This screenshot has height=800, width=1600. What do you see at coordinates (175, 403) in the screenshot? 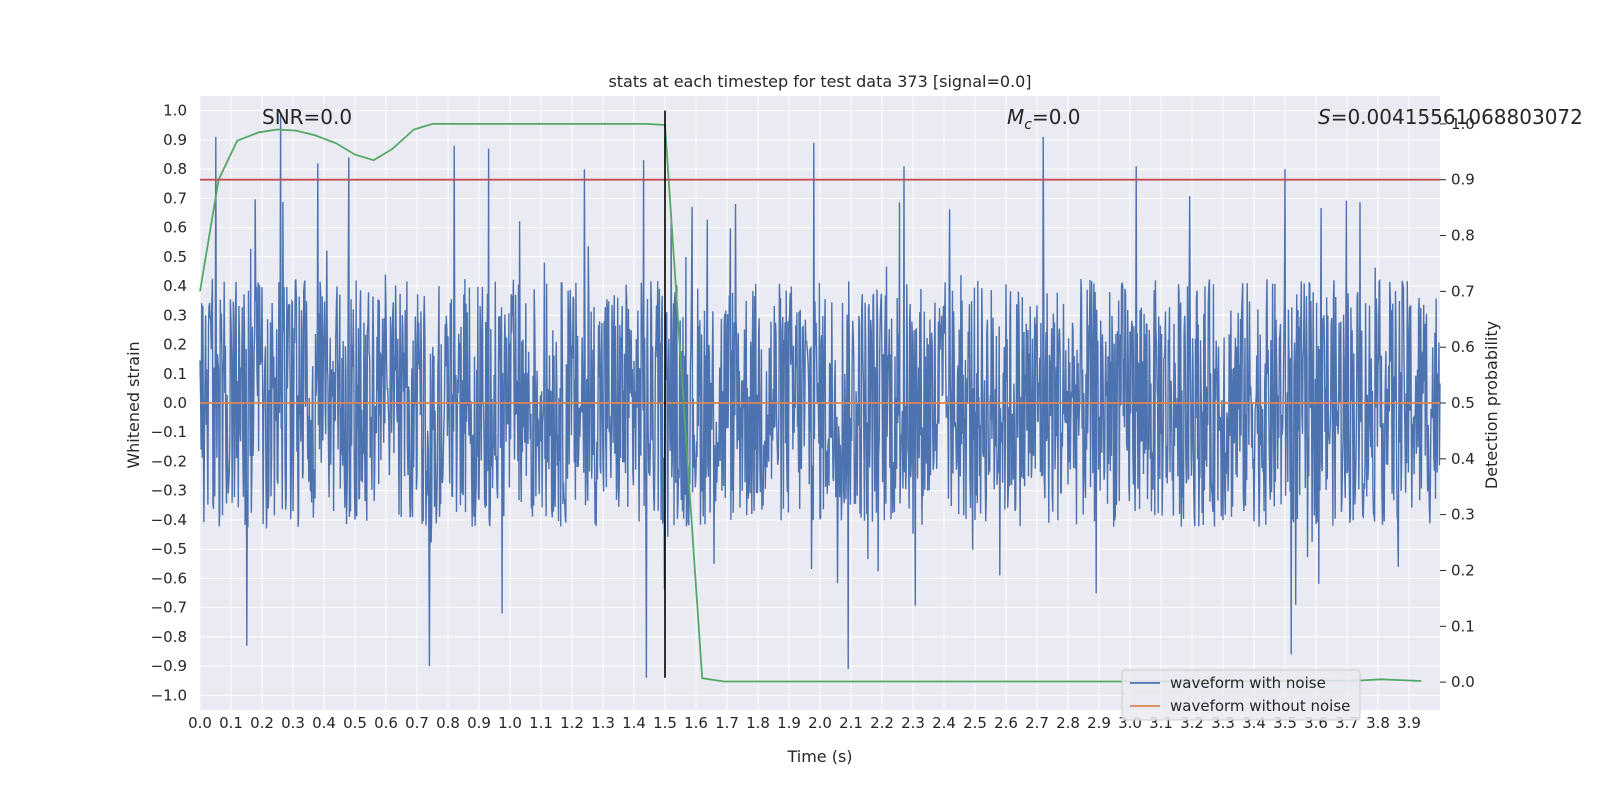
I see `y-tick-label: 0.0` at bounding box center [175, 403].